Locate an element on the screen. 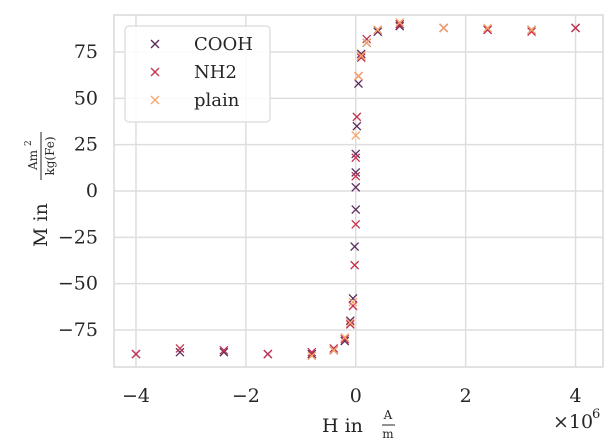  x-tick-label: 0 is located at coordinates (356, 396).